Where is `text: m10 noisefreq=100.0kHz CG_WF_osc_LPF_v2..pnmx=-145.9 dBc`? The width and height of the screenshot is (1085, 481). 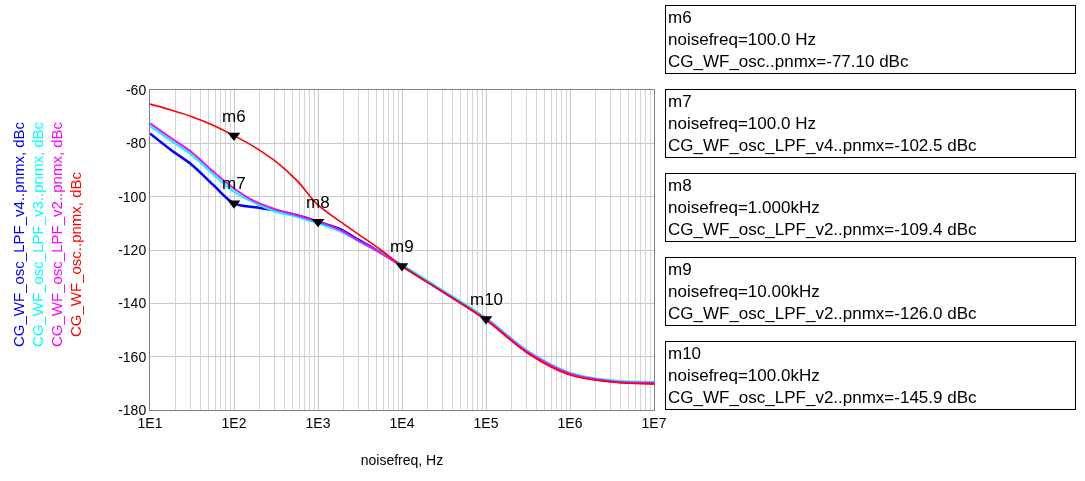
text: m10 noisefreq=100.0kHz CG_WF_osc_LPF_v2..pnmx=-145.9 dBc is located at coordinates (822, 376).